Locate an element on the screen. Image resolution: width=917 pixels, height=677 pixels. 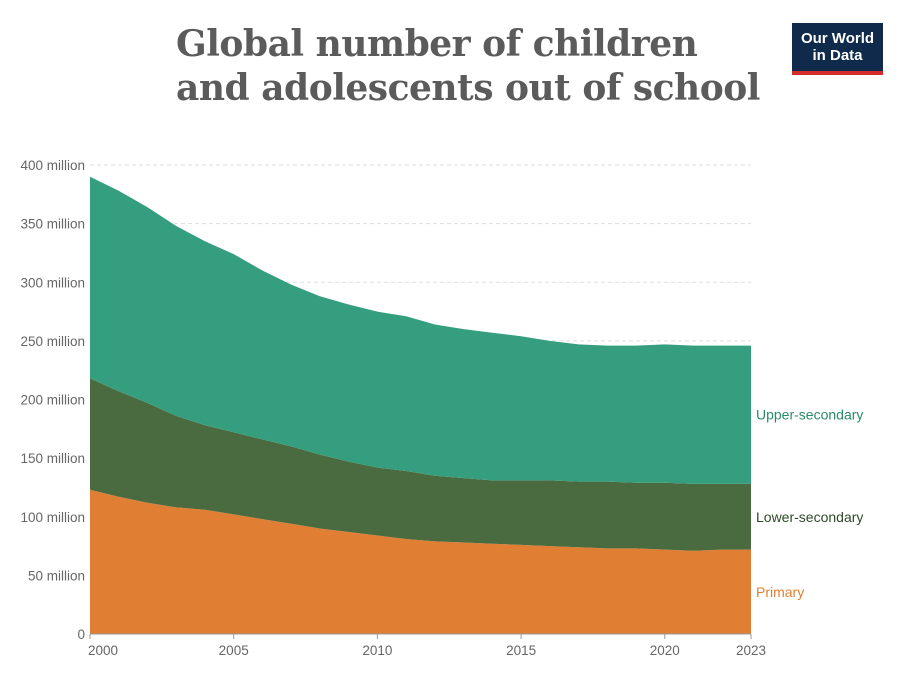
y-tick-label: 200 million is located at coordinates (52, 400).